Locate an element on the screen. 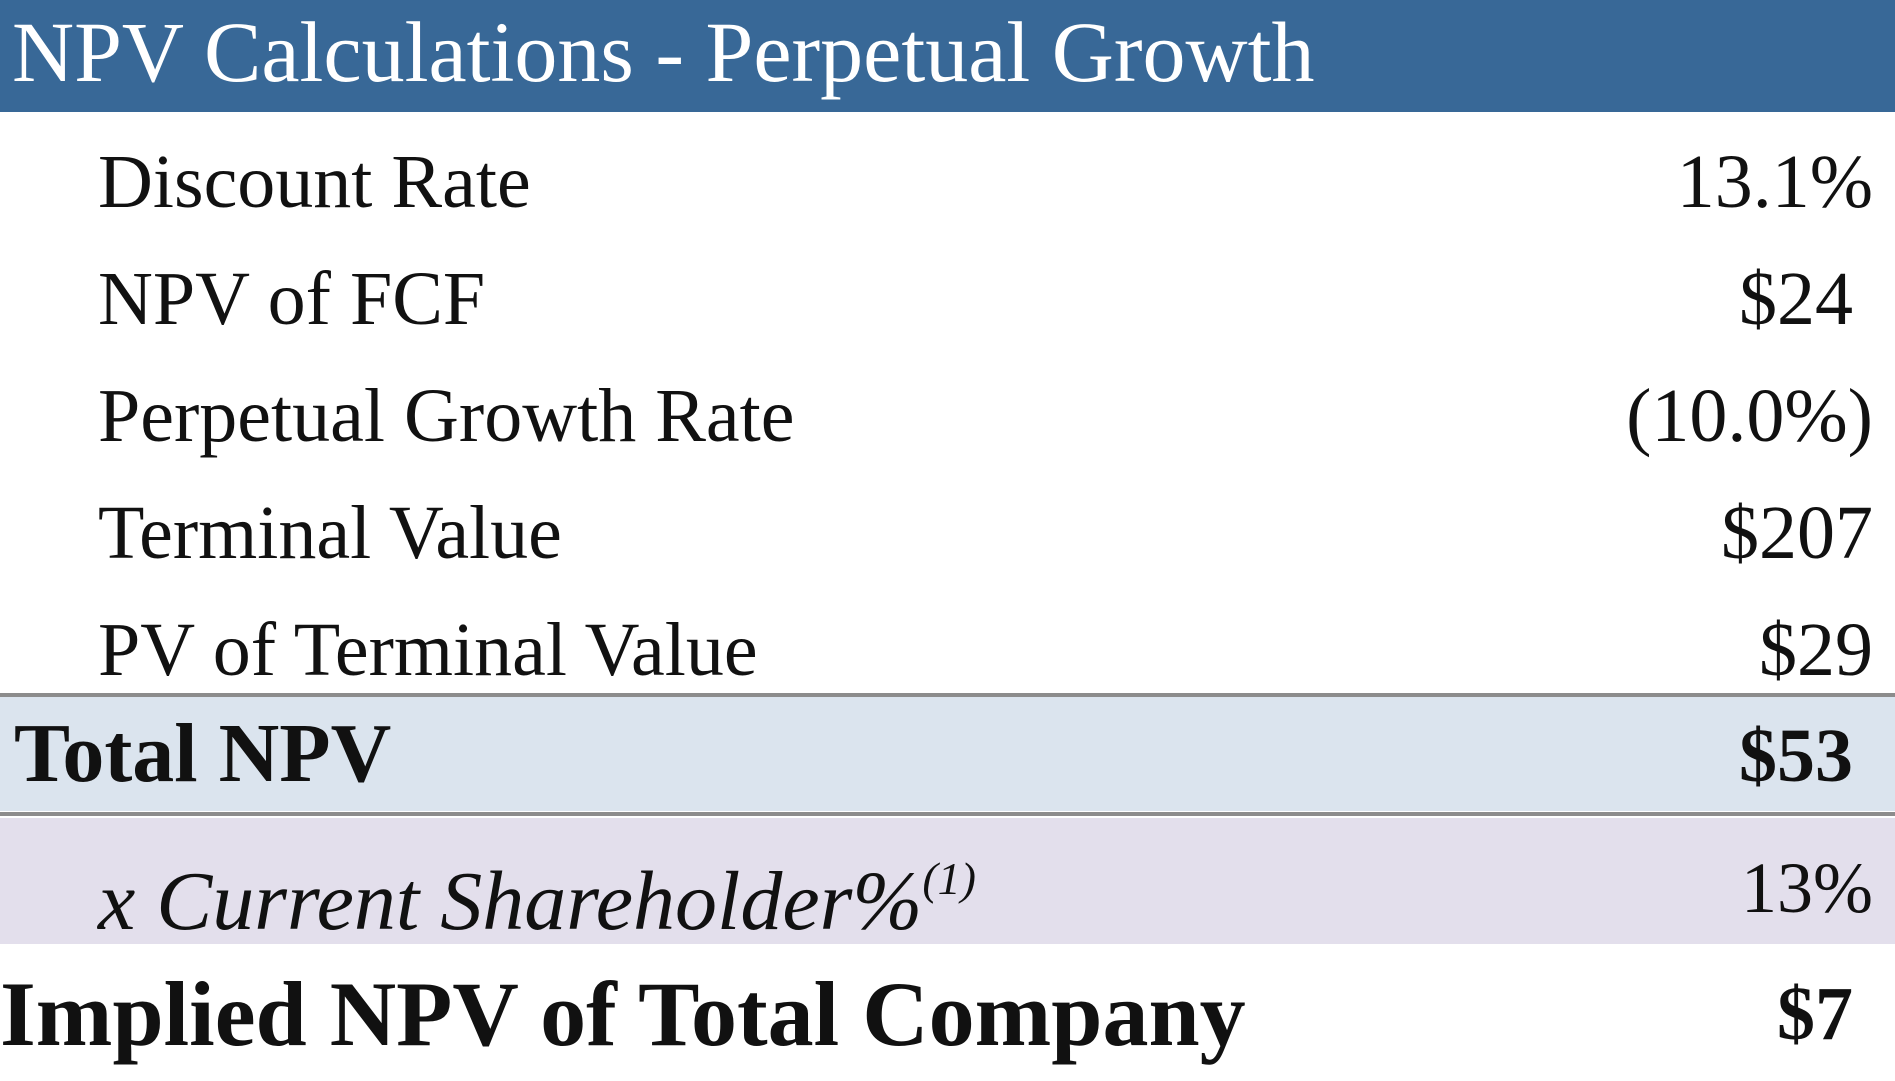 The width and height of the screenshot is (1895, 1081). row-label: NPV of FCF is located at coordinates (292, 299).